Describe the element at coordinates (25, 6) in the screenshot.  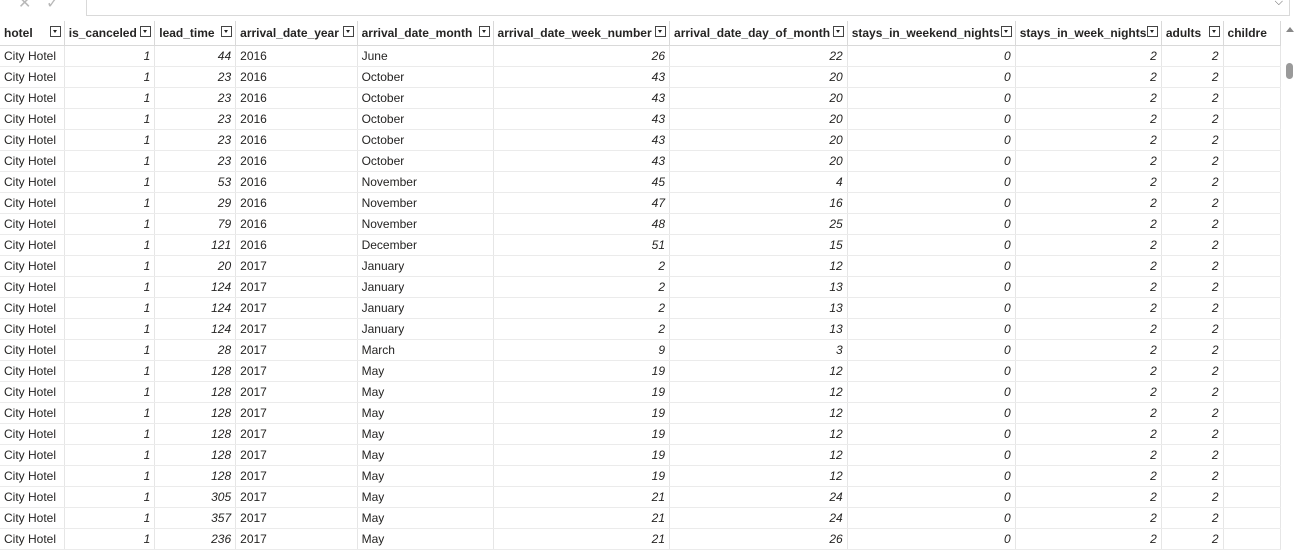
I see `close-icon: ✕` at that location.